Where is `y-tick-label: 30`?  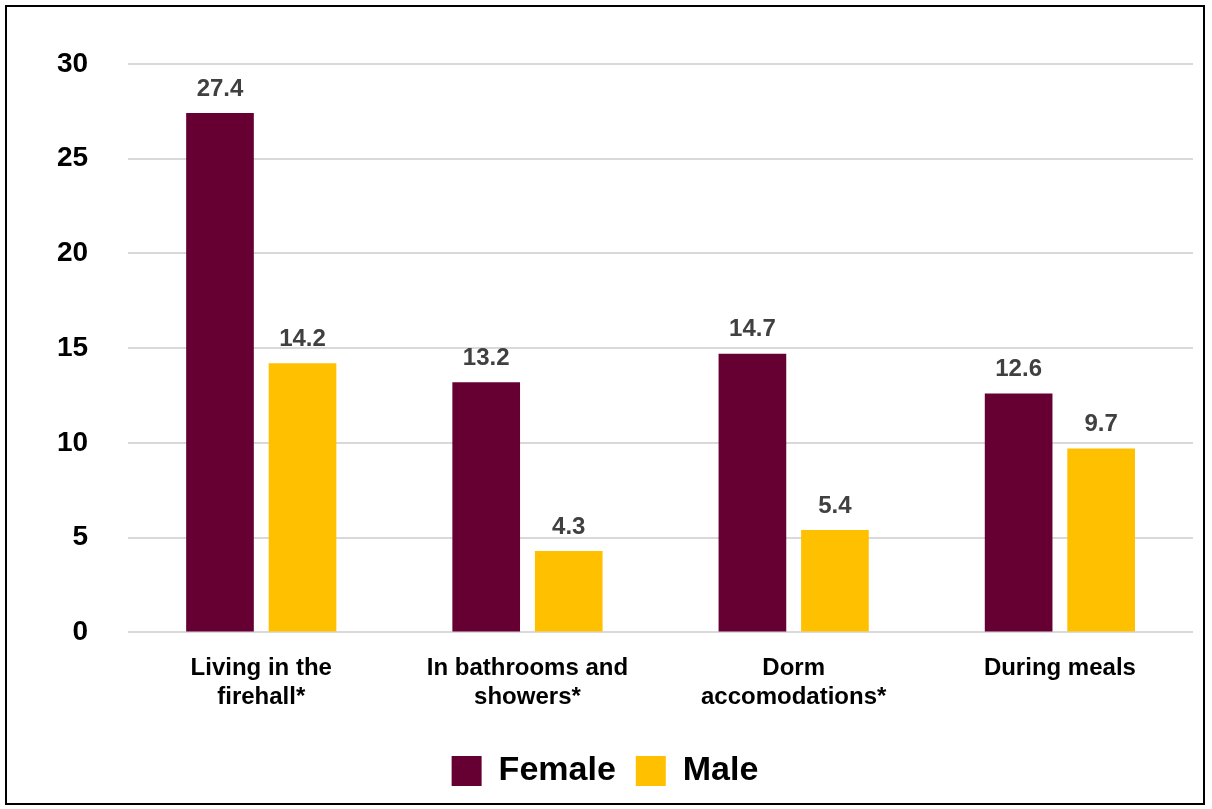 y-tick-label: 30 is located at coordinates (72, 62).